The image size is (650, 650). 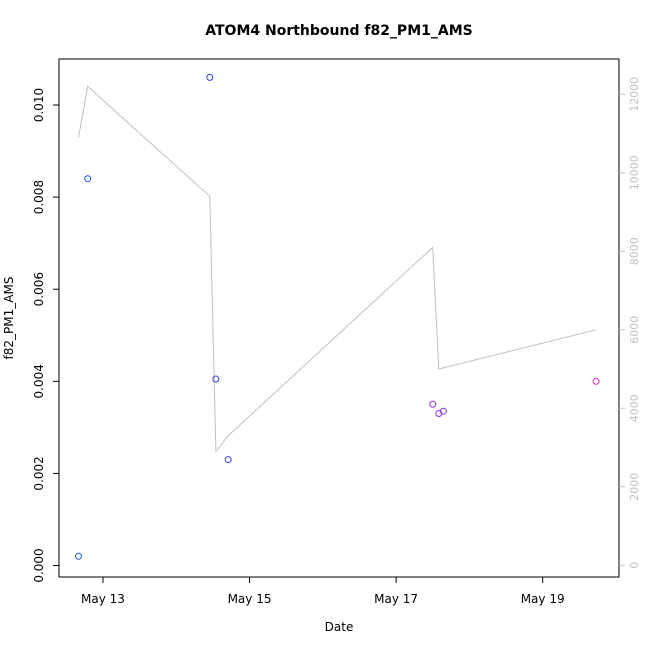 What do you see at coordinates (634, 330) in the screenshot?
I see `y2-tick-label: 6000` at bounding box center [634, 330].